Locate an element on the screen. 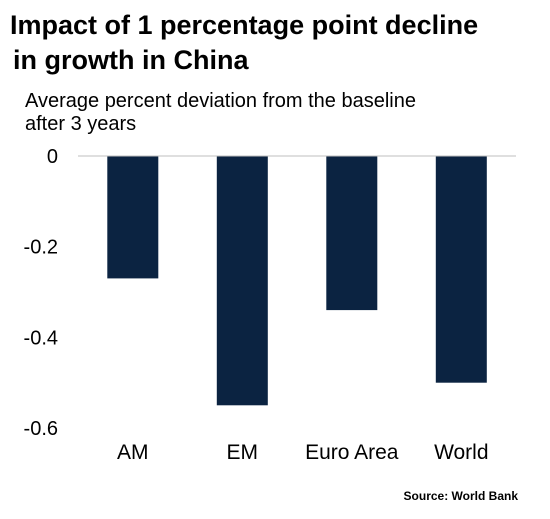 This screenshot has height=519, width=550. y-tick-labels: 0 -0.2 -0.4 -0.6 is located at coordinates (41, 293).